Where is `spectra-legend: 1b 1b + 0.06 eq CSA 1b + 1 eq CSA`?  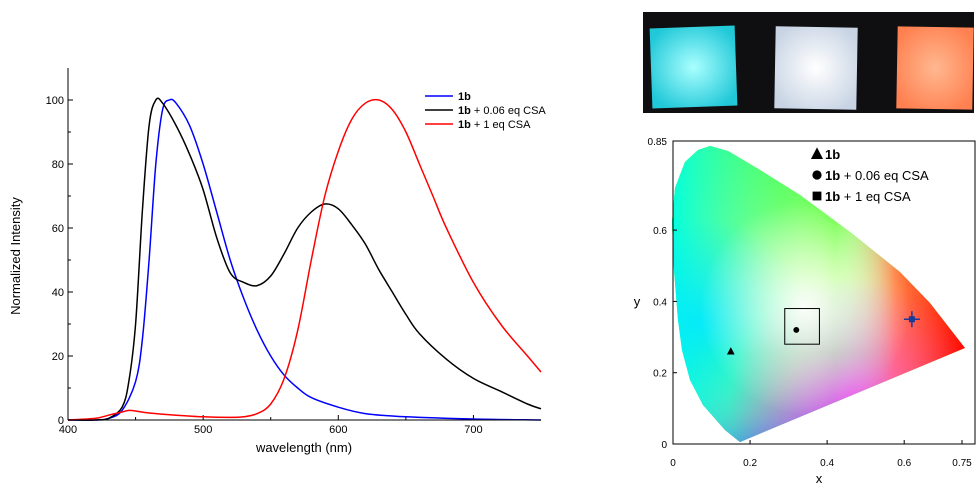
spectra-legend: 1b 1b + 0.06 eq CSA 1b + 1 eq CSA is located at coordinates (485, 111).